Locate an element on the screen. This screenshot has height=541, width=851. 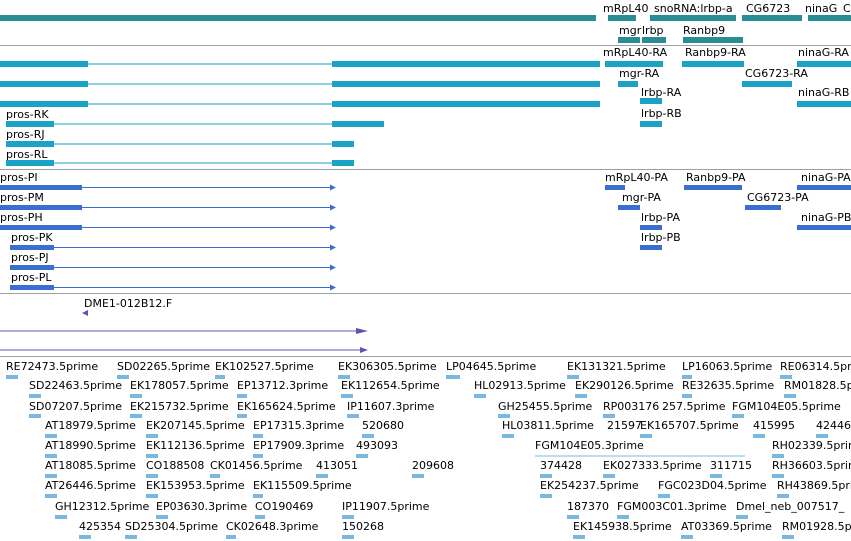
est-label: IP11907.5prime is located at coordinates (386, 506).